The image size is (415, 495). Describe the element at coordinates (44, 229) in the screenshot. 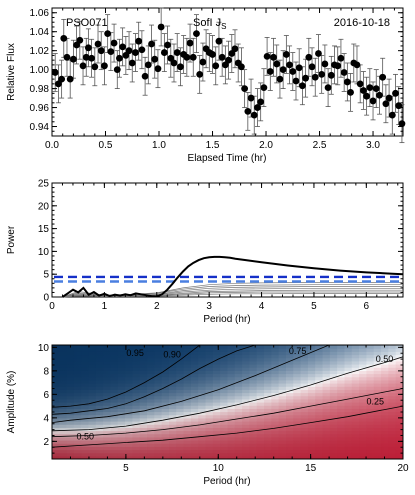

I see `y-tick-label: 15` at that location.